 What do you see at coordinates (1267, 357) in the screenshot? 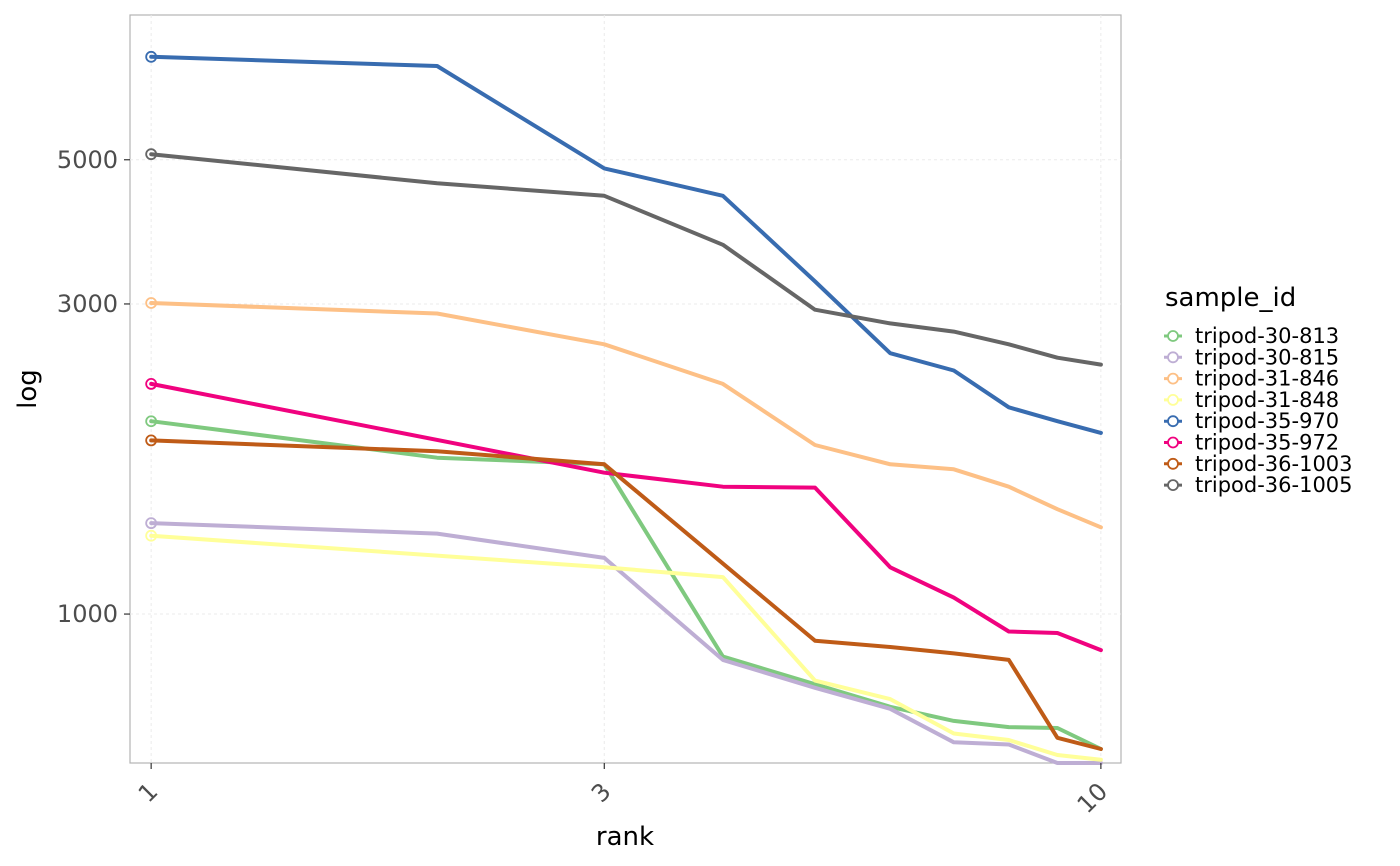
I see `legend-label-tripod-30-815: tripod-30-815` at bounding box center [1267, 357].